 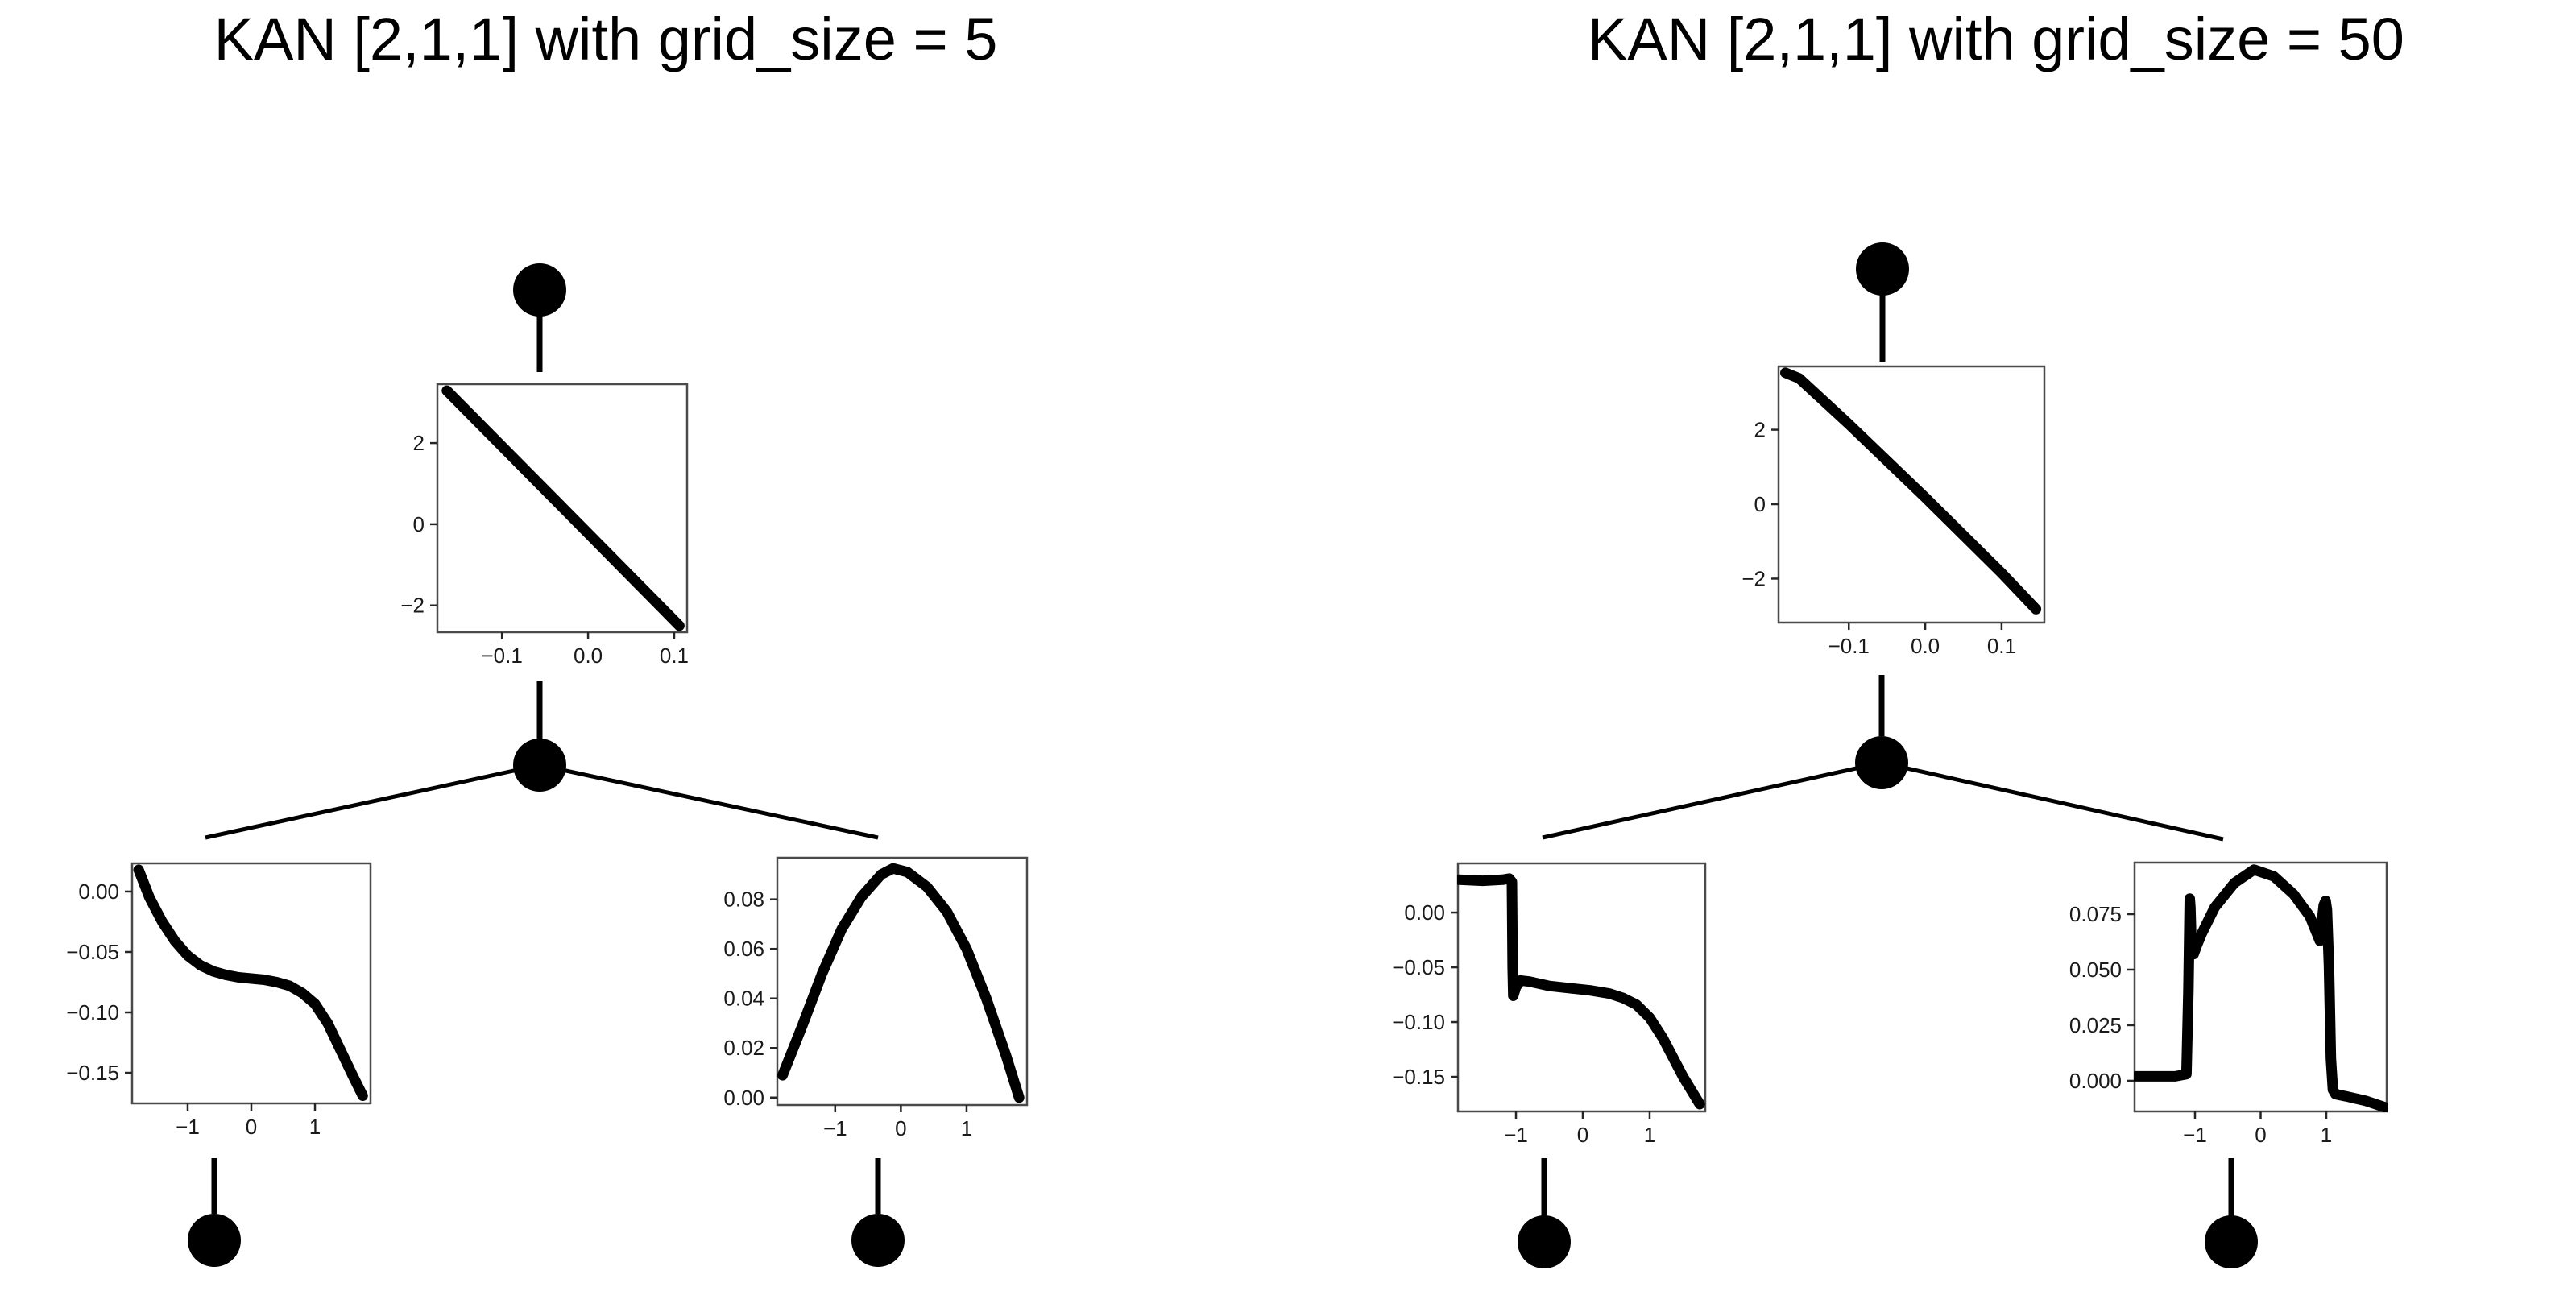 What do you see at coordinates (2095, 970) in the screenshot?
I see `y-tick-label: 0.050` at bounding box center [2095, 970].